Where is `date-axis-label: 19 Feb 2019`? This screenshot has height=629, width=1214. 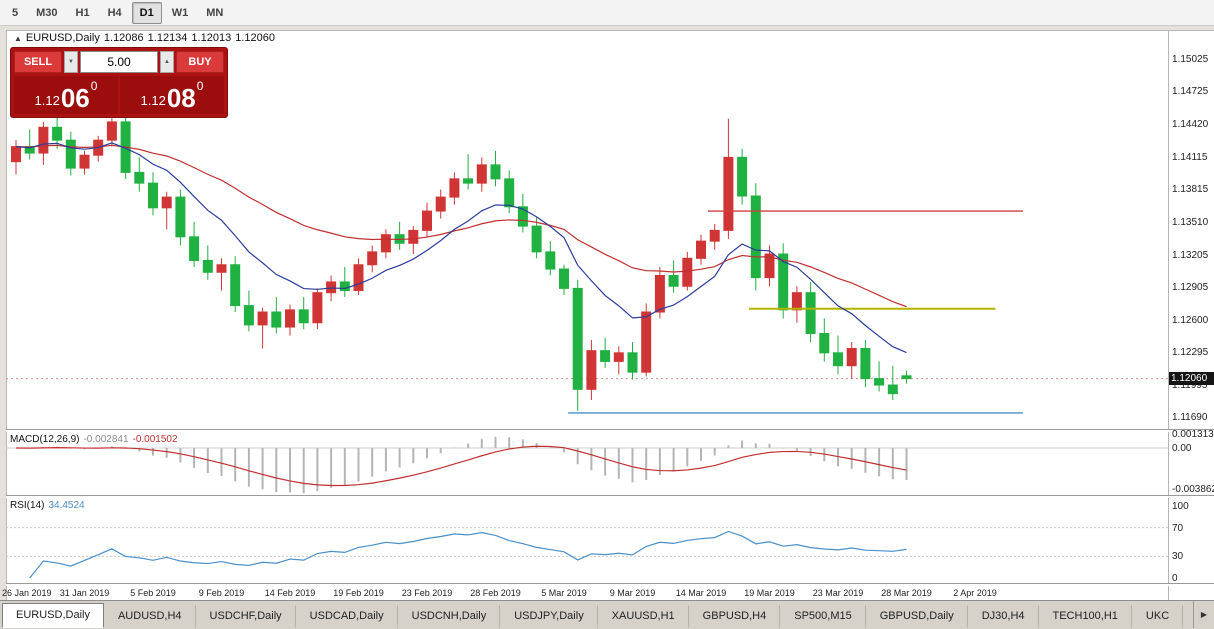 date-axis-label: 19 Feb 2019 is located at coordinates (358, 593).